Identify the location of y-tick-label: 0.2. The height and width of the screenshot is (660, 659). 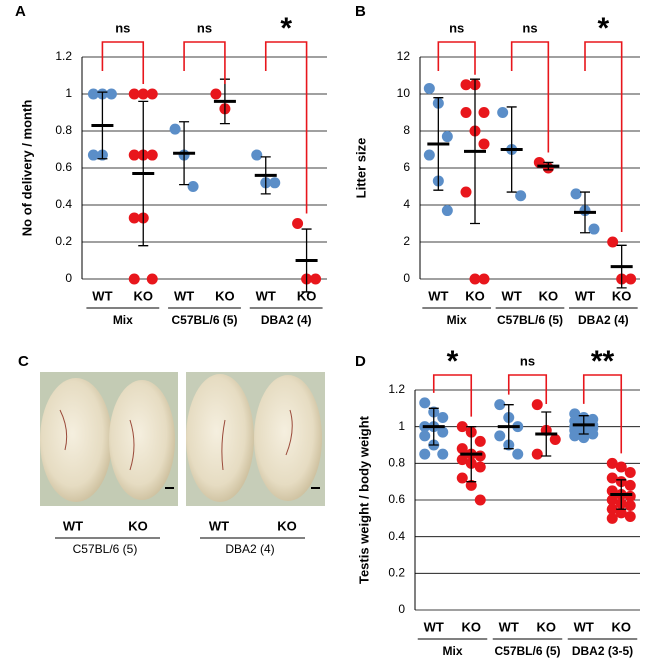
(396, 573).